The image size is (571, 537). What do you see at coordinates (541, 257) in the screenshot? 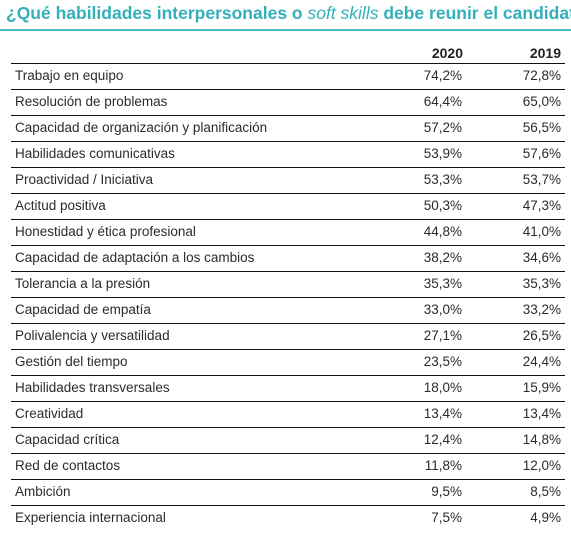
I see `value-2019: 34,6%` at bounding box center [541, 257].